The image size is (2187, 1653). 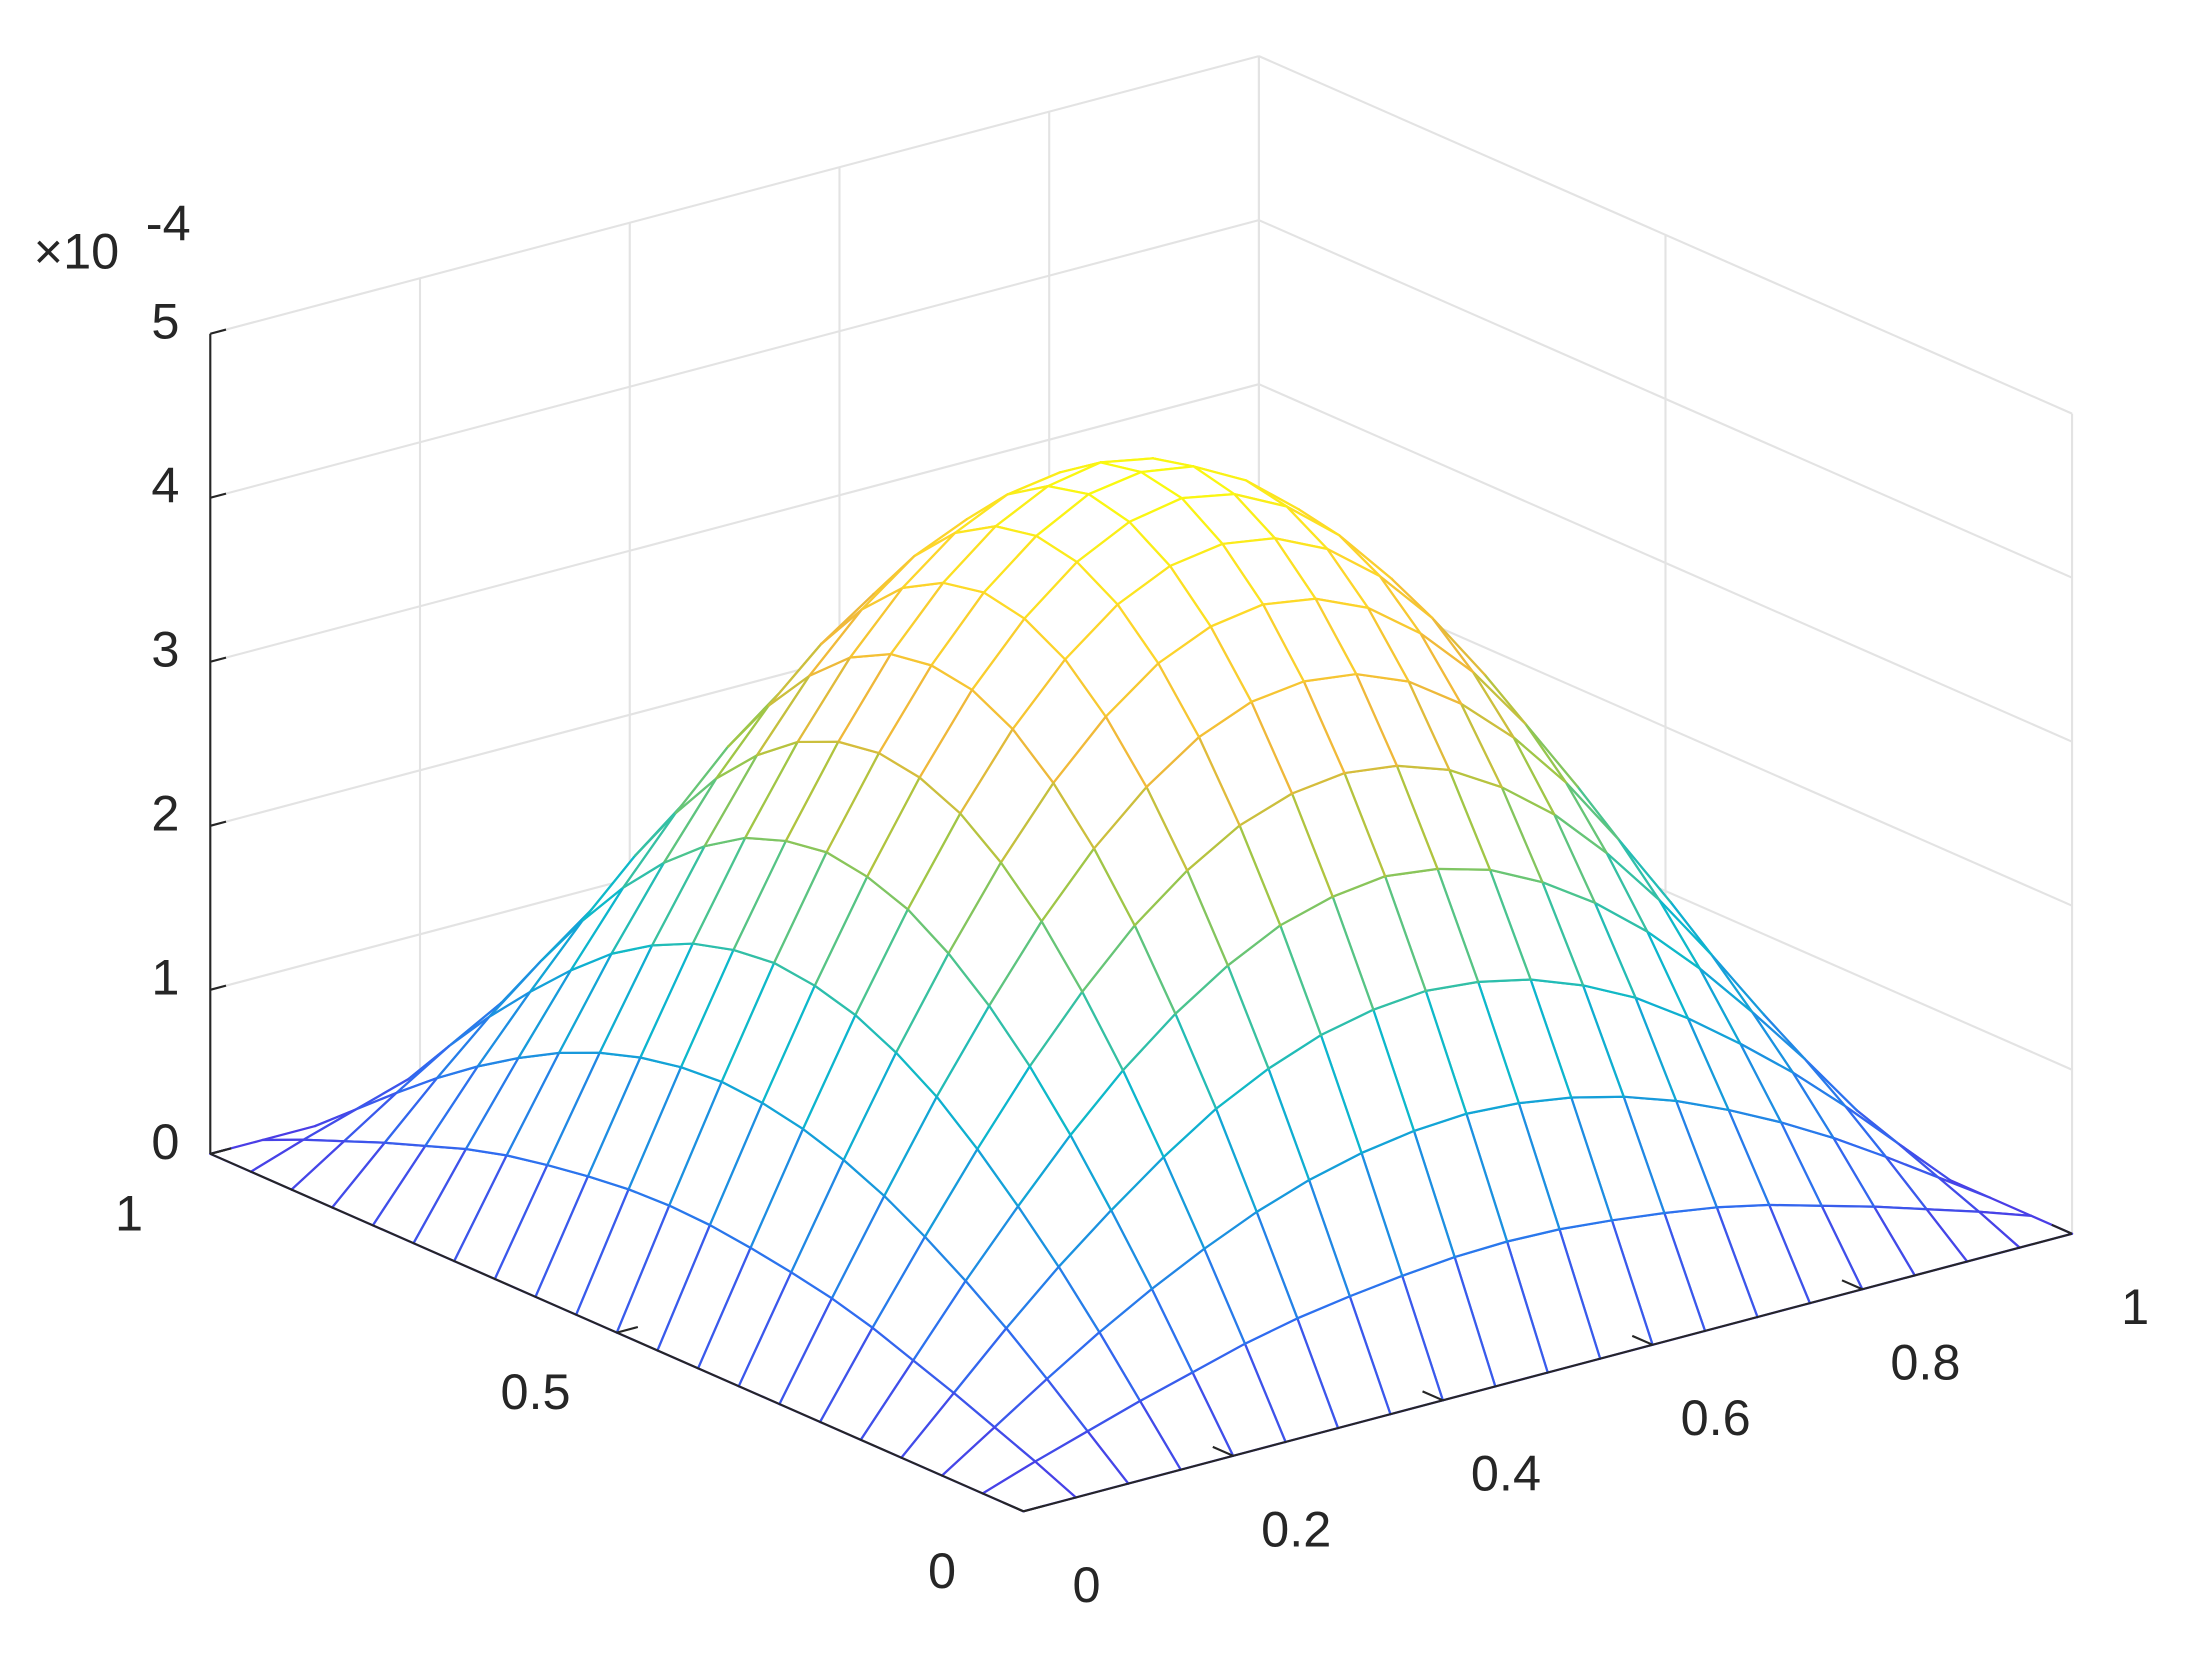 I want to click on y-axis-line, so click(x=616, y=1332).